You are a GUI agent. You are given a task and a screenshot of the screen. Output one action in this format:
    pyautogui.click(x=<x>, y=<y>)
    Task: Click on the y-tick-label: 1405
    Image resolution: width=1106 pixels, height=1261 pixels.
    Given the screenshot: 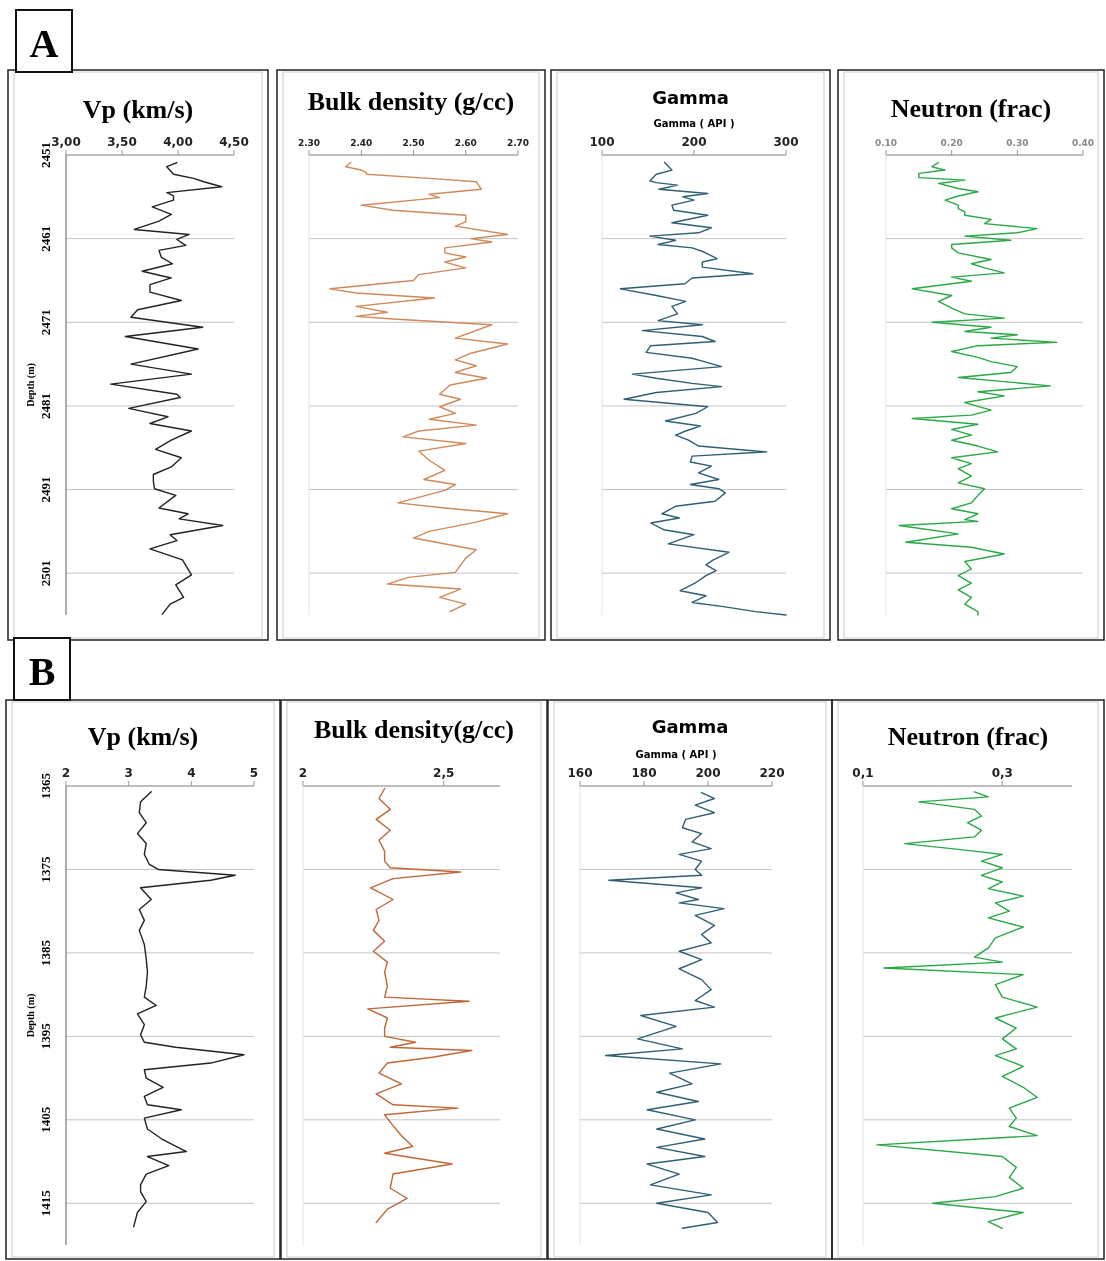 What is the action you would take?
    pyautogui.click(x=45, y=1119)
    